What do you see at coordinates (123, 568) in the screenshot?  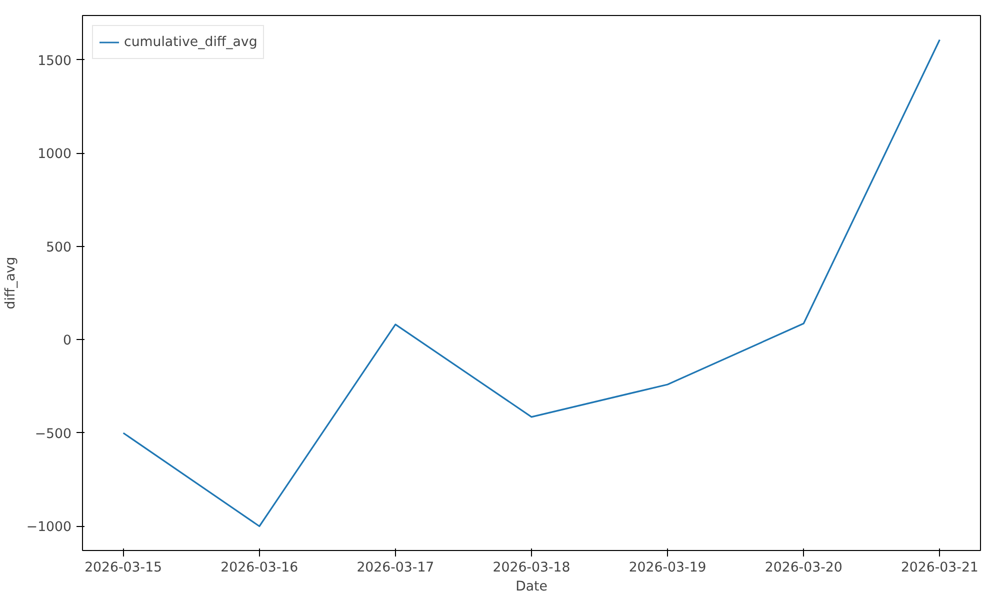 I see `x-tick-label: 2026-03-15` at bounding box center [123, 568].